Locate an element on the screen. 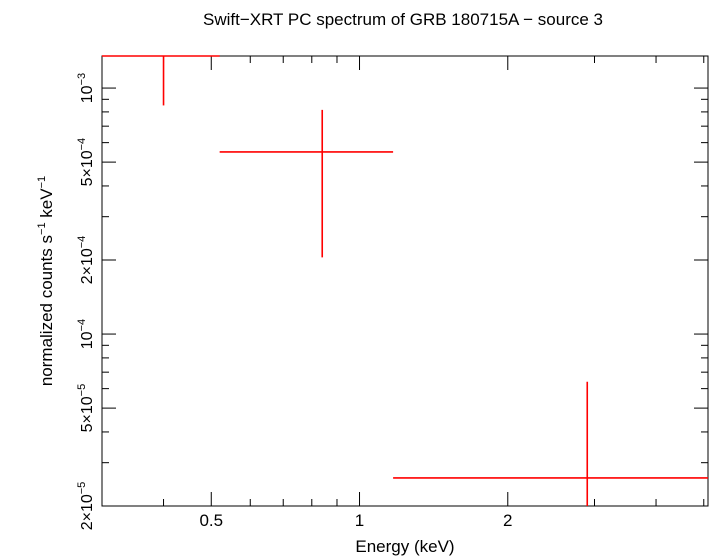 The height and width of the screenshot is (556, 710). y-label-exp2: −1 is located at coordinates (42, 182).